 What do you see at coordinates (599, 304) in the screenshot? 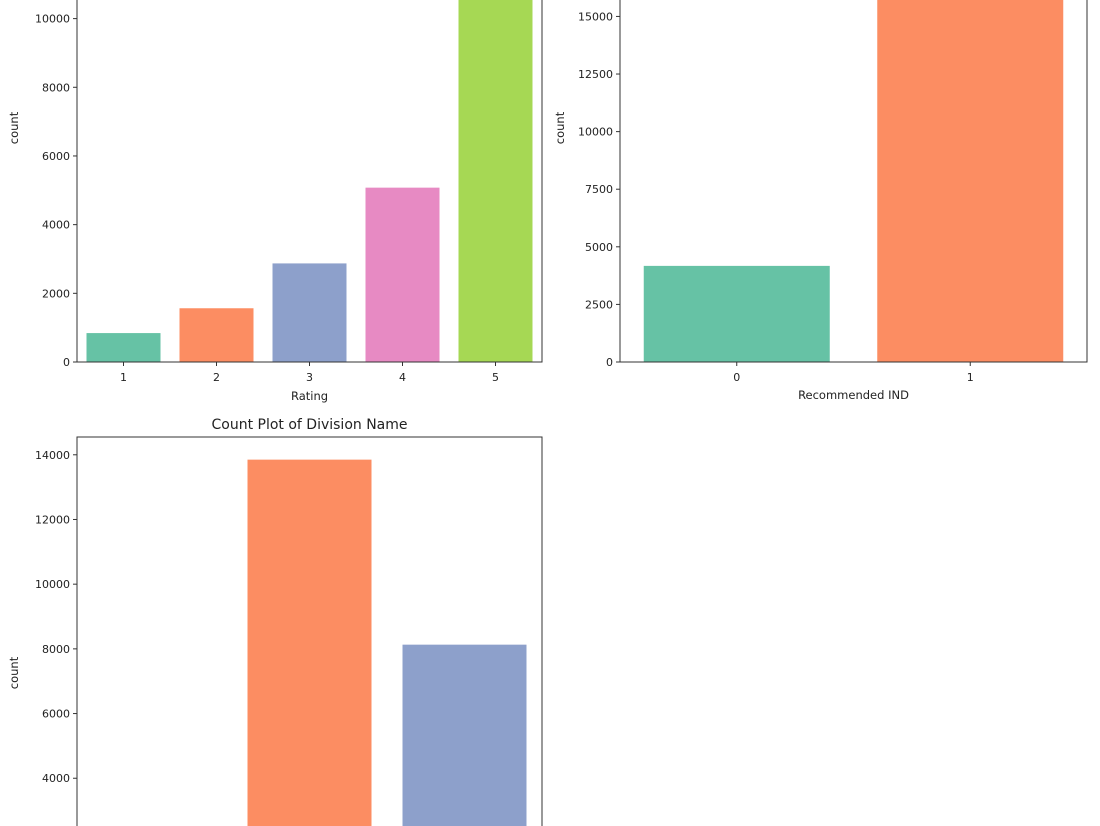
I see `y-tick-label: 2500` at bounding box center [599, 304].